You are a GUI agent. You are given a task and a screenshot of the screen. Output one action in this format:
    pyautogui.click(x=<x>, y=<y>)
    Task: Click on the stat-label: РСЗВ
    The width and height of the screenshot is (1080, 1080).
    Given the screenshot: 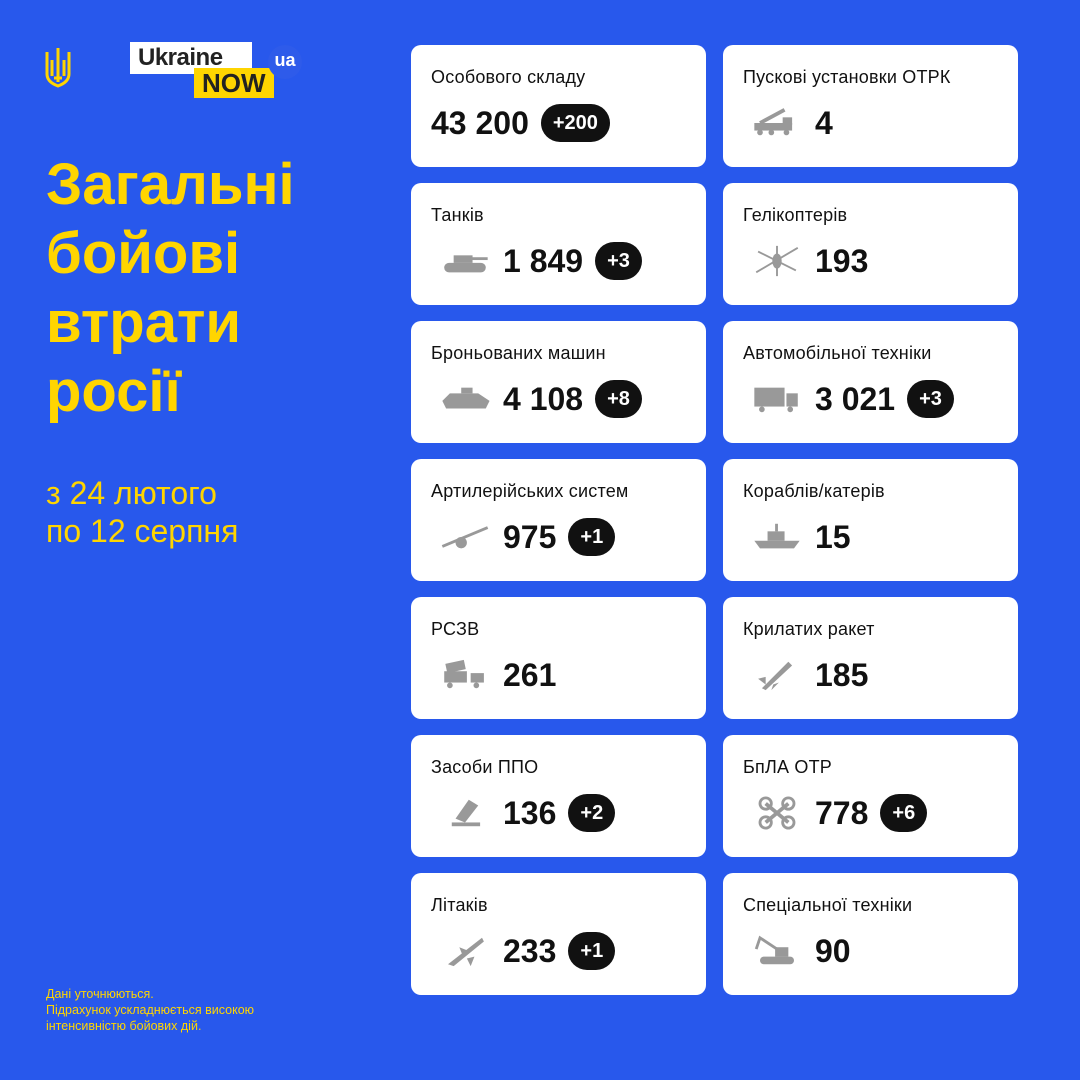 What is the action you would take?
    pyautogui.click(x=455, y=629)
    